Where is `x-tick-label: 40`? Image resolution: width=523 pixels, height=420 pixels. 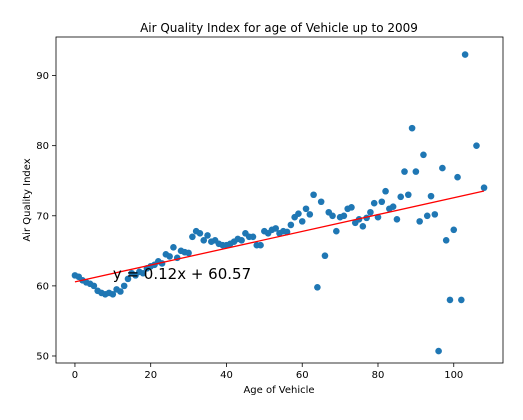 x-tick-label: 40 is located at coordinates (226, 375).